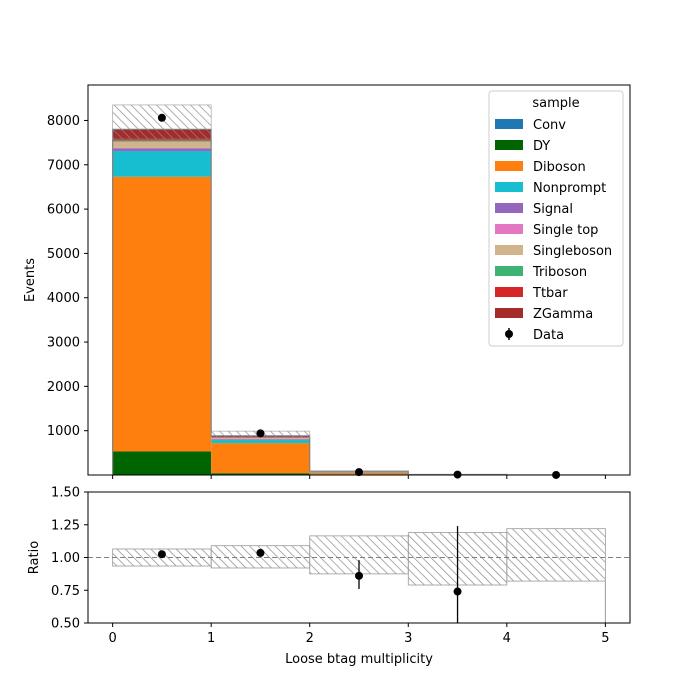 This screenshot has width=700, height=700. Describe the element at coordinates (65, 493) in the screenshot. I see `ratio-y-tick-label: 1.50` at that location.